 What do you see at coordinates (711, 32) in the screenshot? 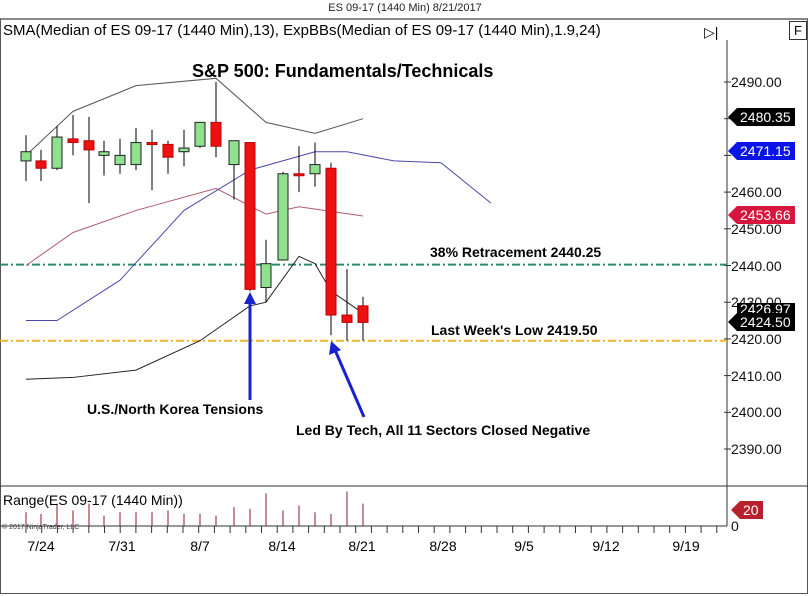
I see `scroll-to-end-icon: ▷|` at bounding box center [711, 32].